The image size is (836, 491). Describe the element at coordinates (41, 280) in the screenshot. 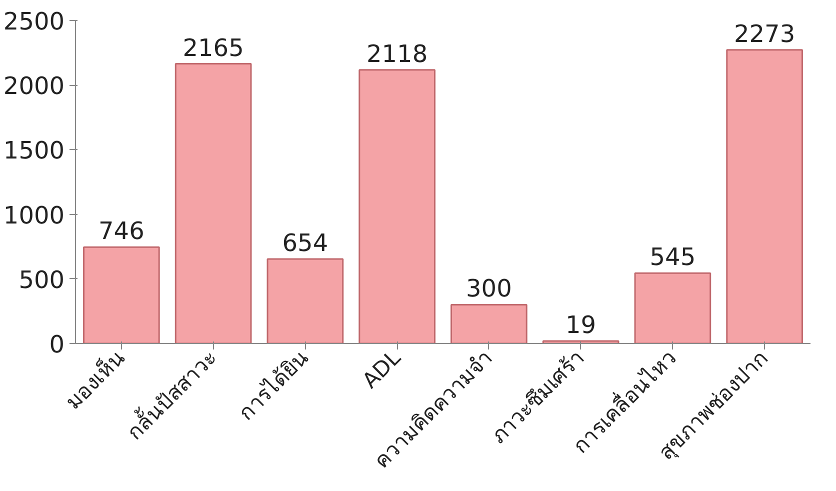

I see `y-tick-label: 500` at that location.